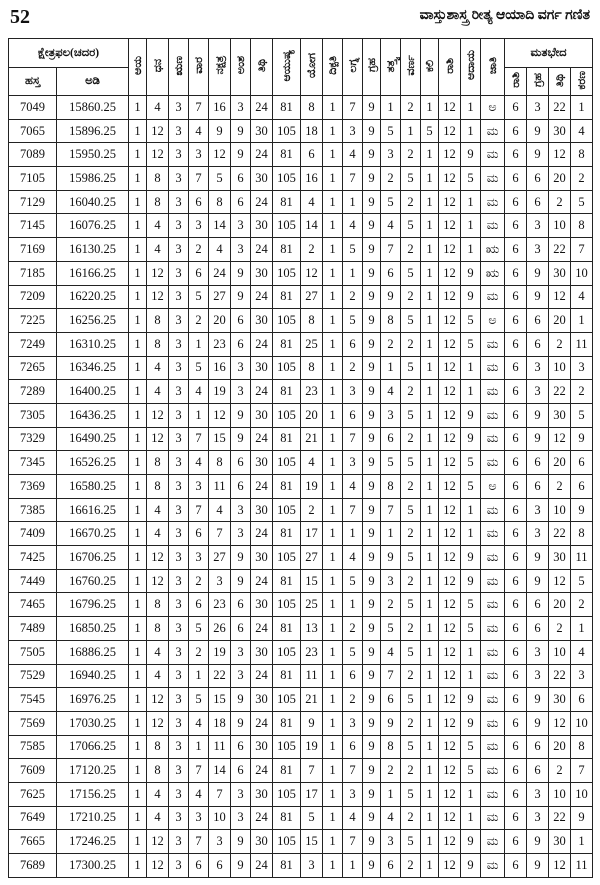 This screenshot has width=600, height=885. Describe the element at coordinates (92, 81) in the screenshot. I see `column-header: ಅಡಿ` at that location.